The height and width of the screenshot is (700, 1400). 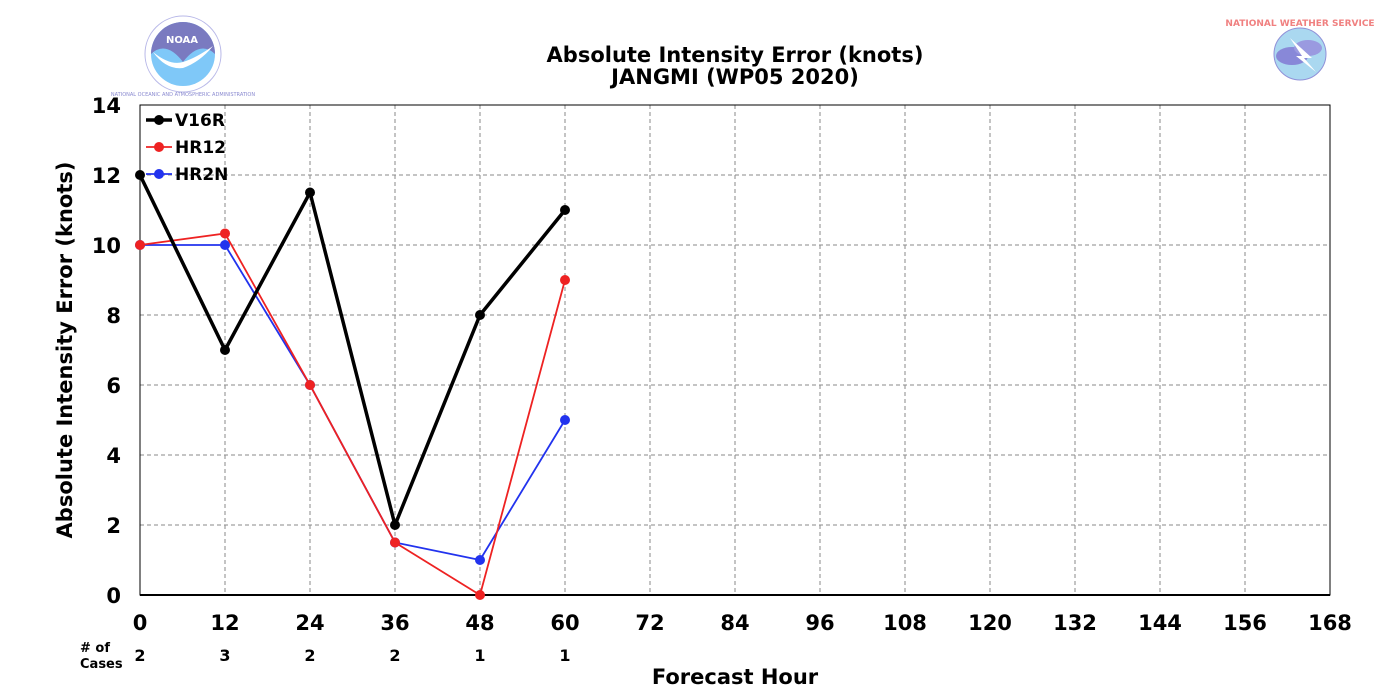 I want to click on nws-logo-text: NATIONAL WEATHER SERVICE, so click(x=1299, y=24).